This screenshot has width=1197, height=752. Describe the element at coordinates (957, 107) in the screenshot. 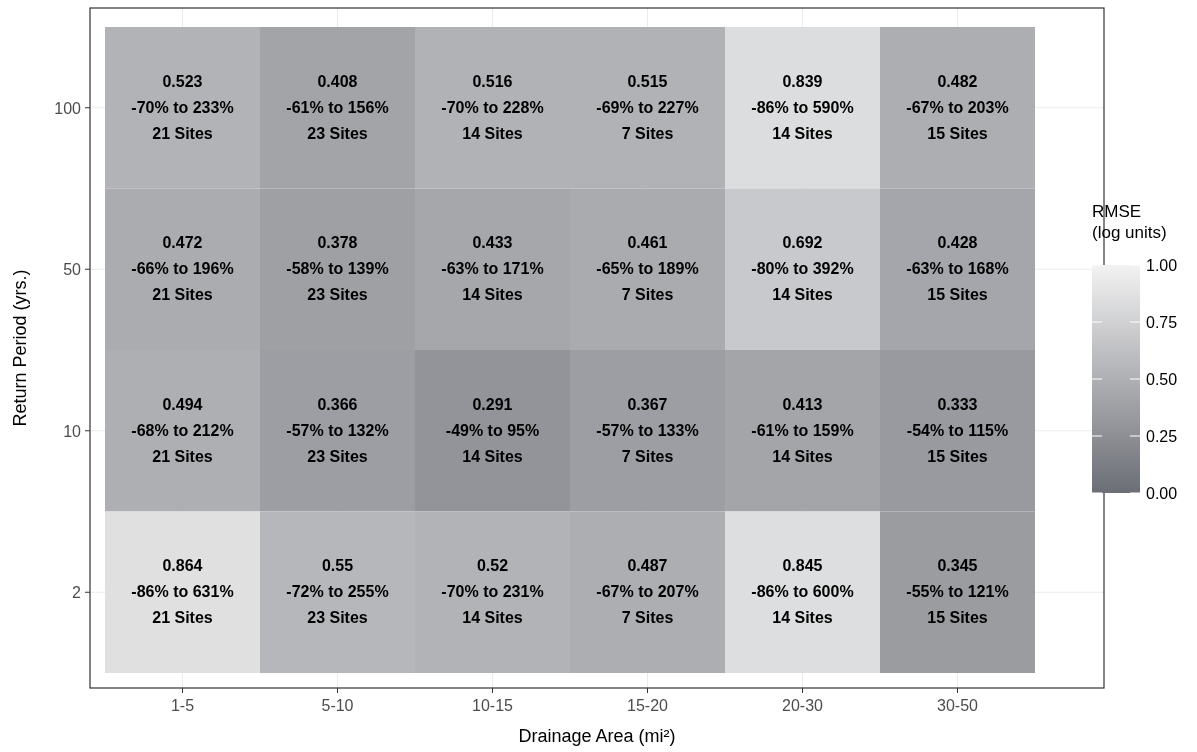

I see `data-label: 0.482 -67% to 203% 15 Sites` at that location.